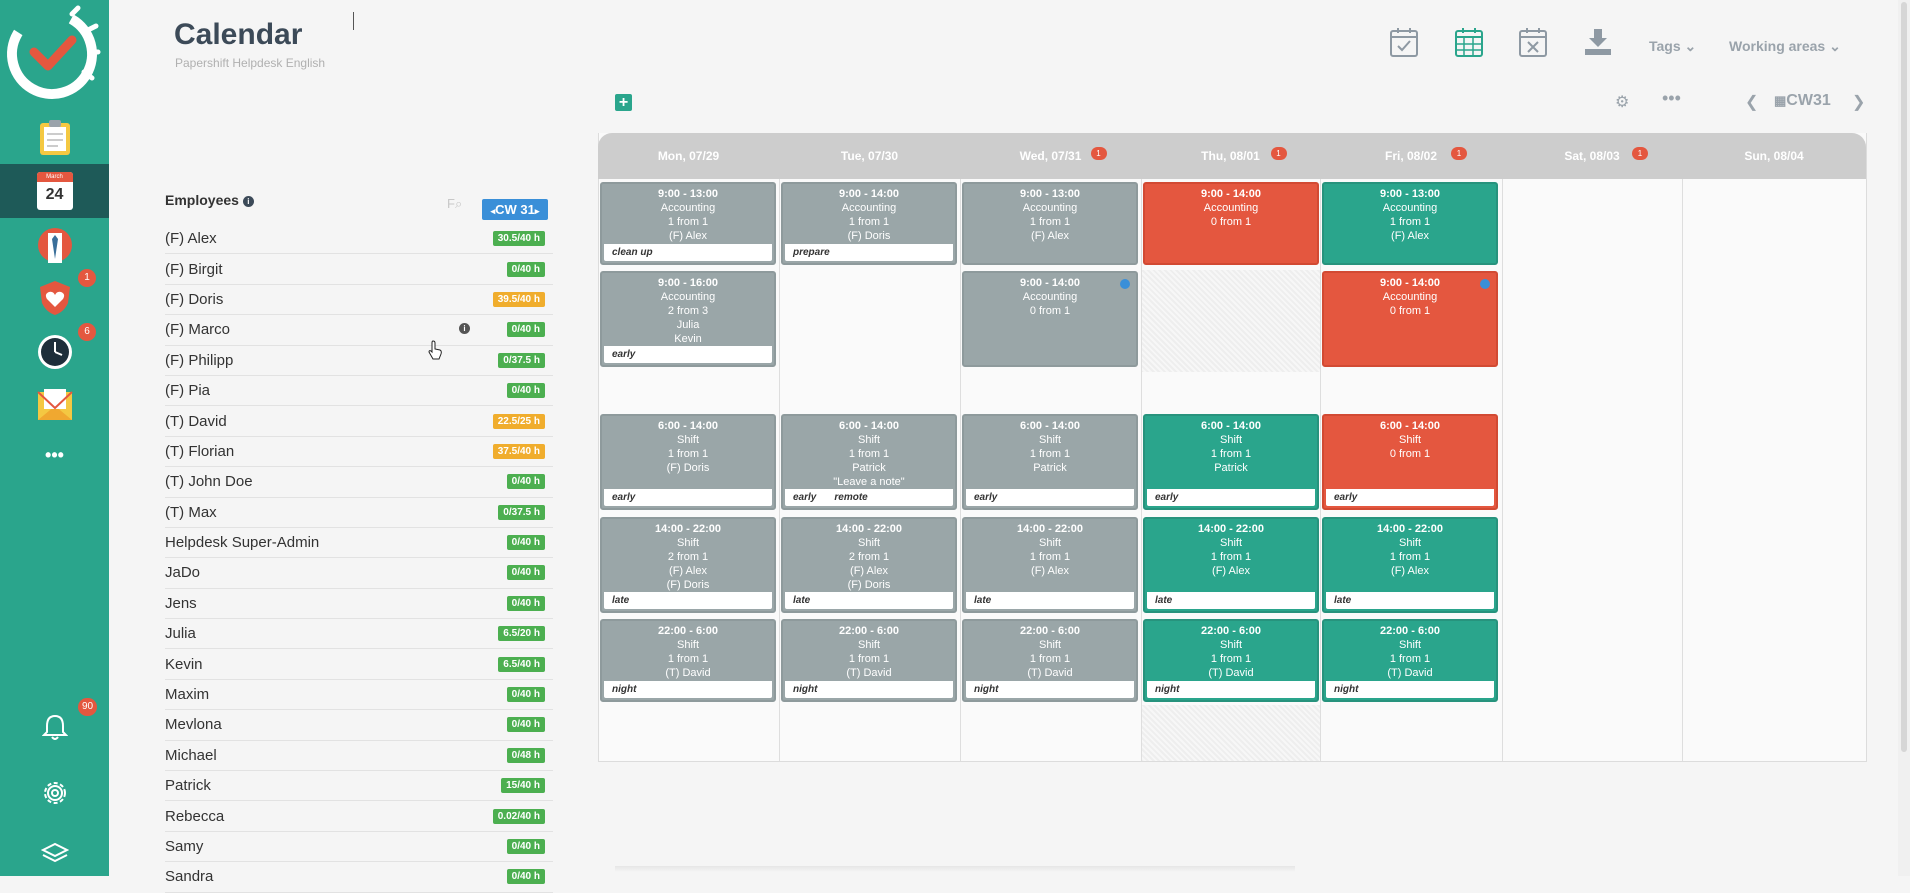  Describe the element at coordinates (359, 239) in the screenshot. I see `employee-row: (F) Alex 30.5/40 h` at that location.